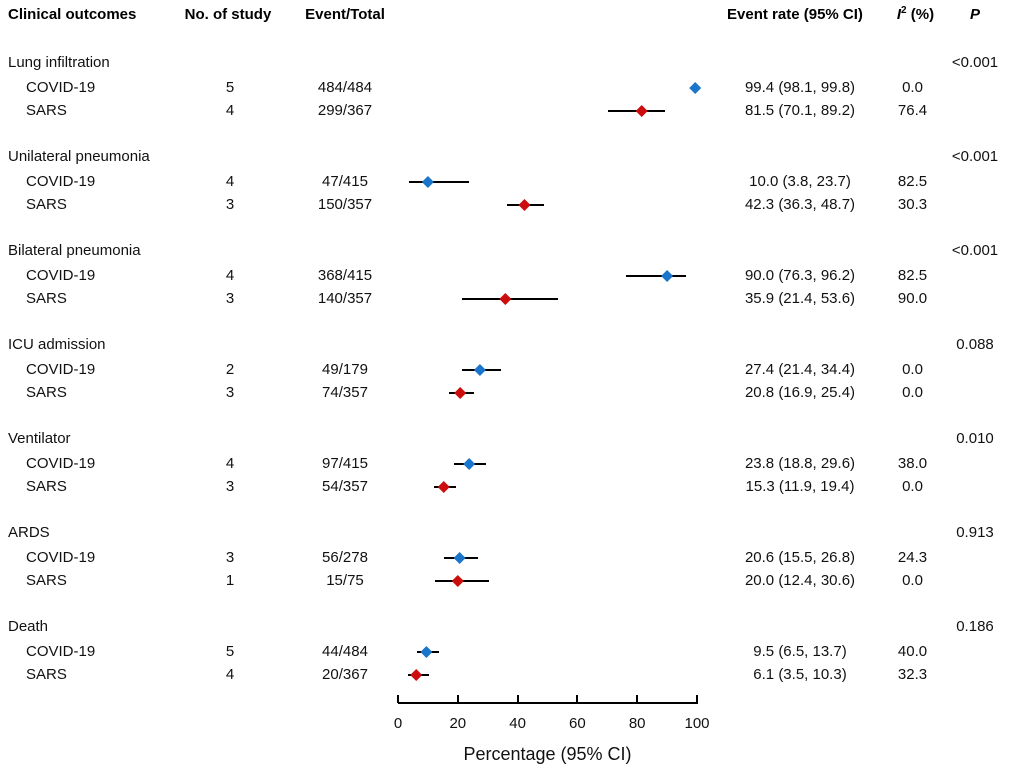 The image size is (1020, 782). Describe the element at coordinates (912, 298) in the screenshot. I see `row-i-squared: 90.0` at that location.